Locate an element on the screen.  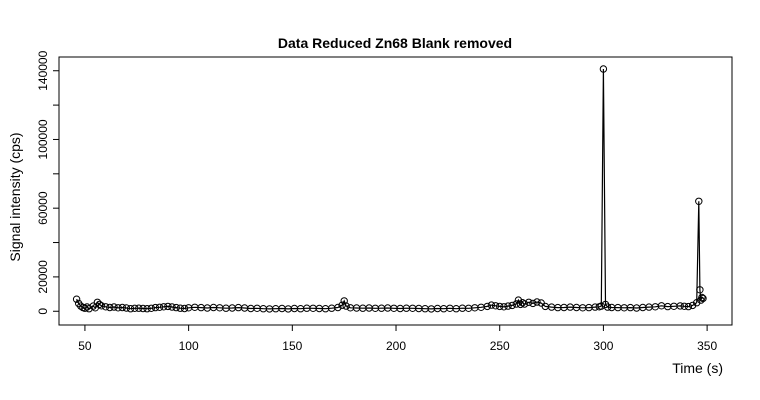
y-tick-label: 0 is located at coordinates (43, 311).